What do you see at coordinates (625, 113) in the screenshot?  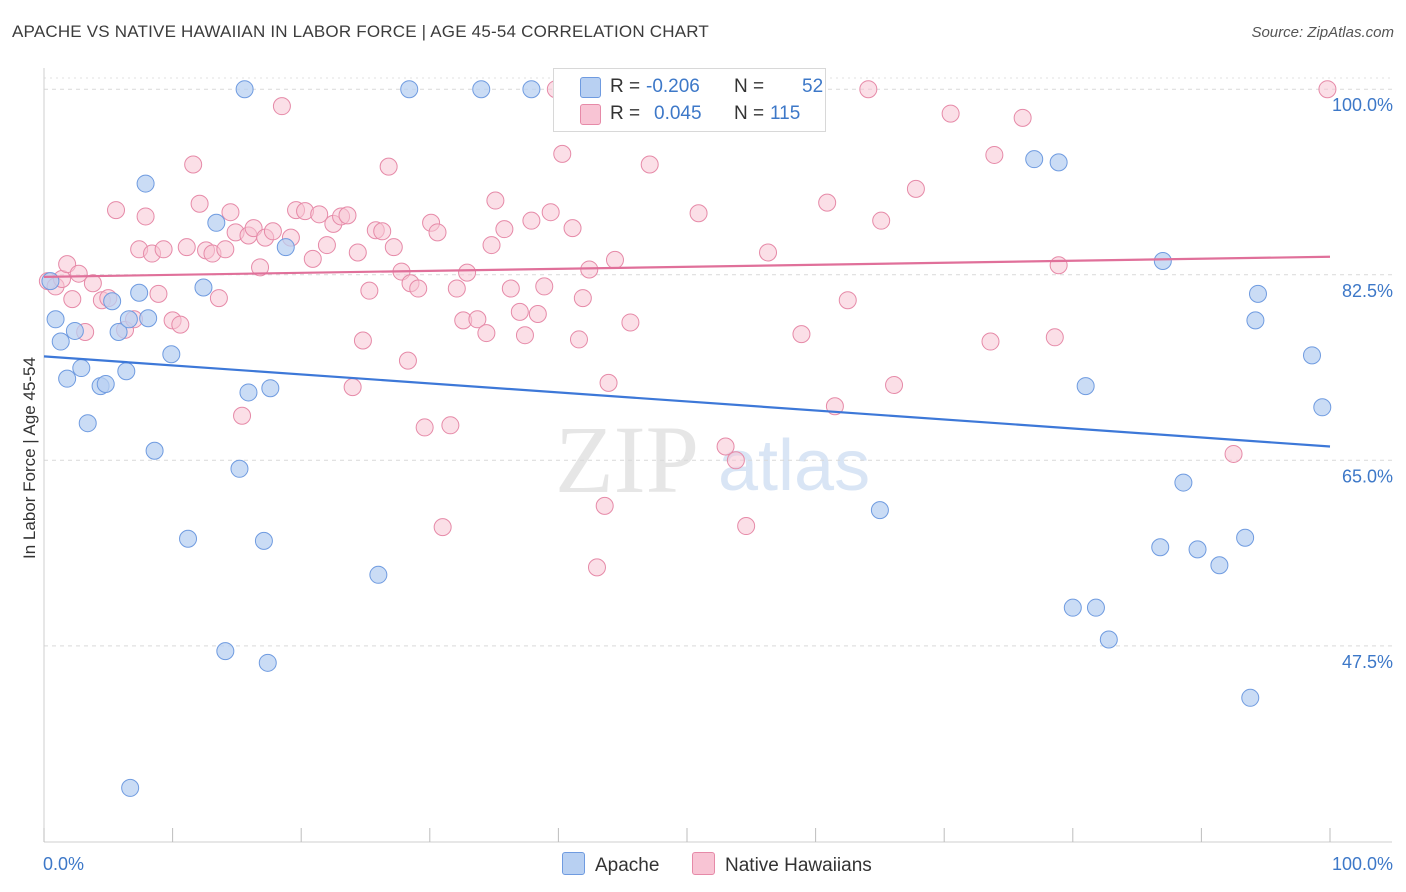 I see `legend-r-label: R =` at bounding box center [625, 113].